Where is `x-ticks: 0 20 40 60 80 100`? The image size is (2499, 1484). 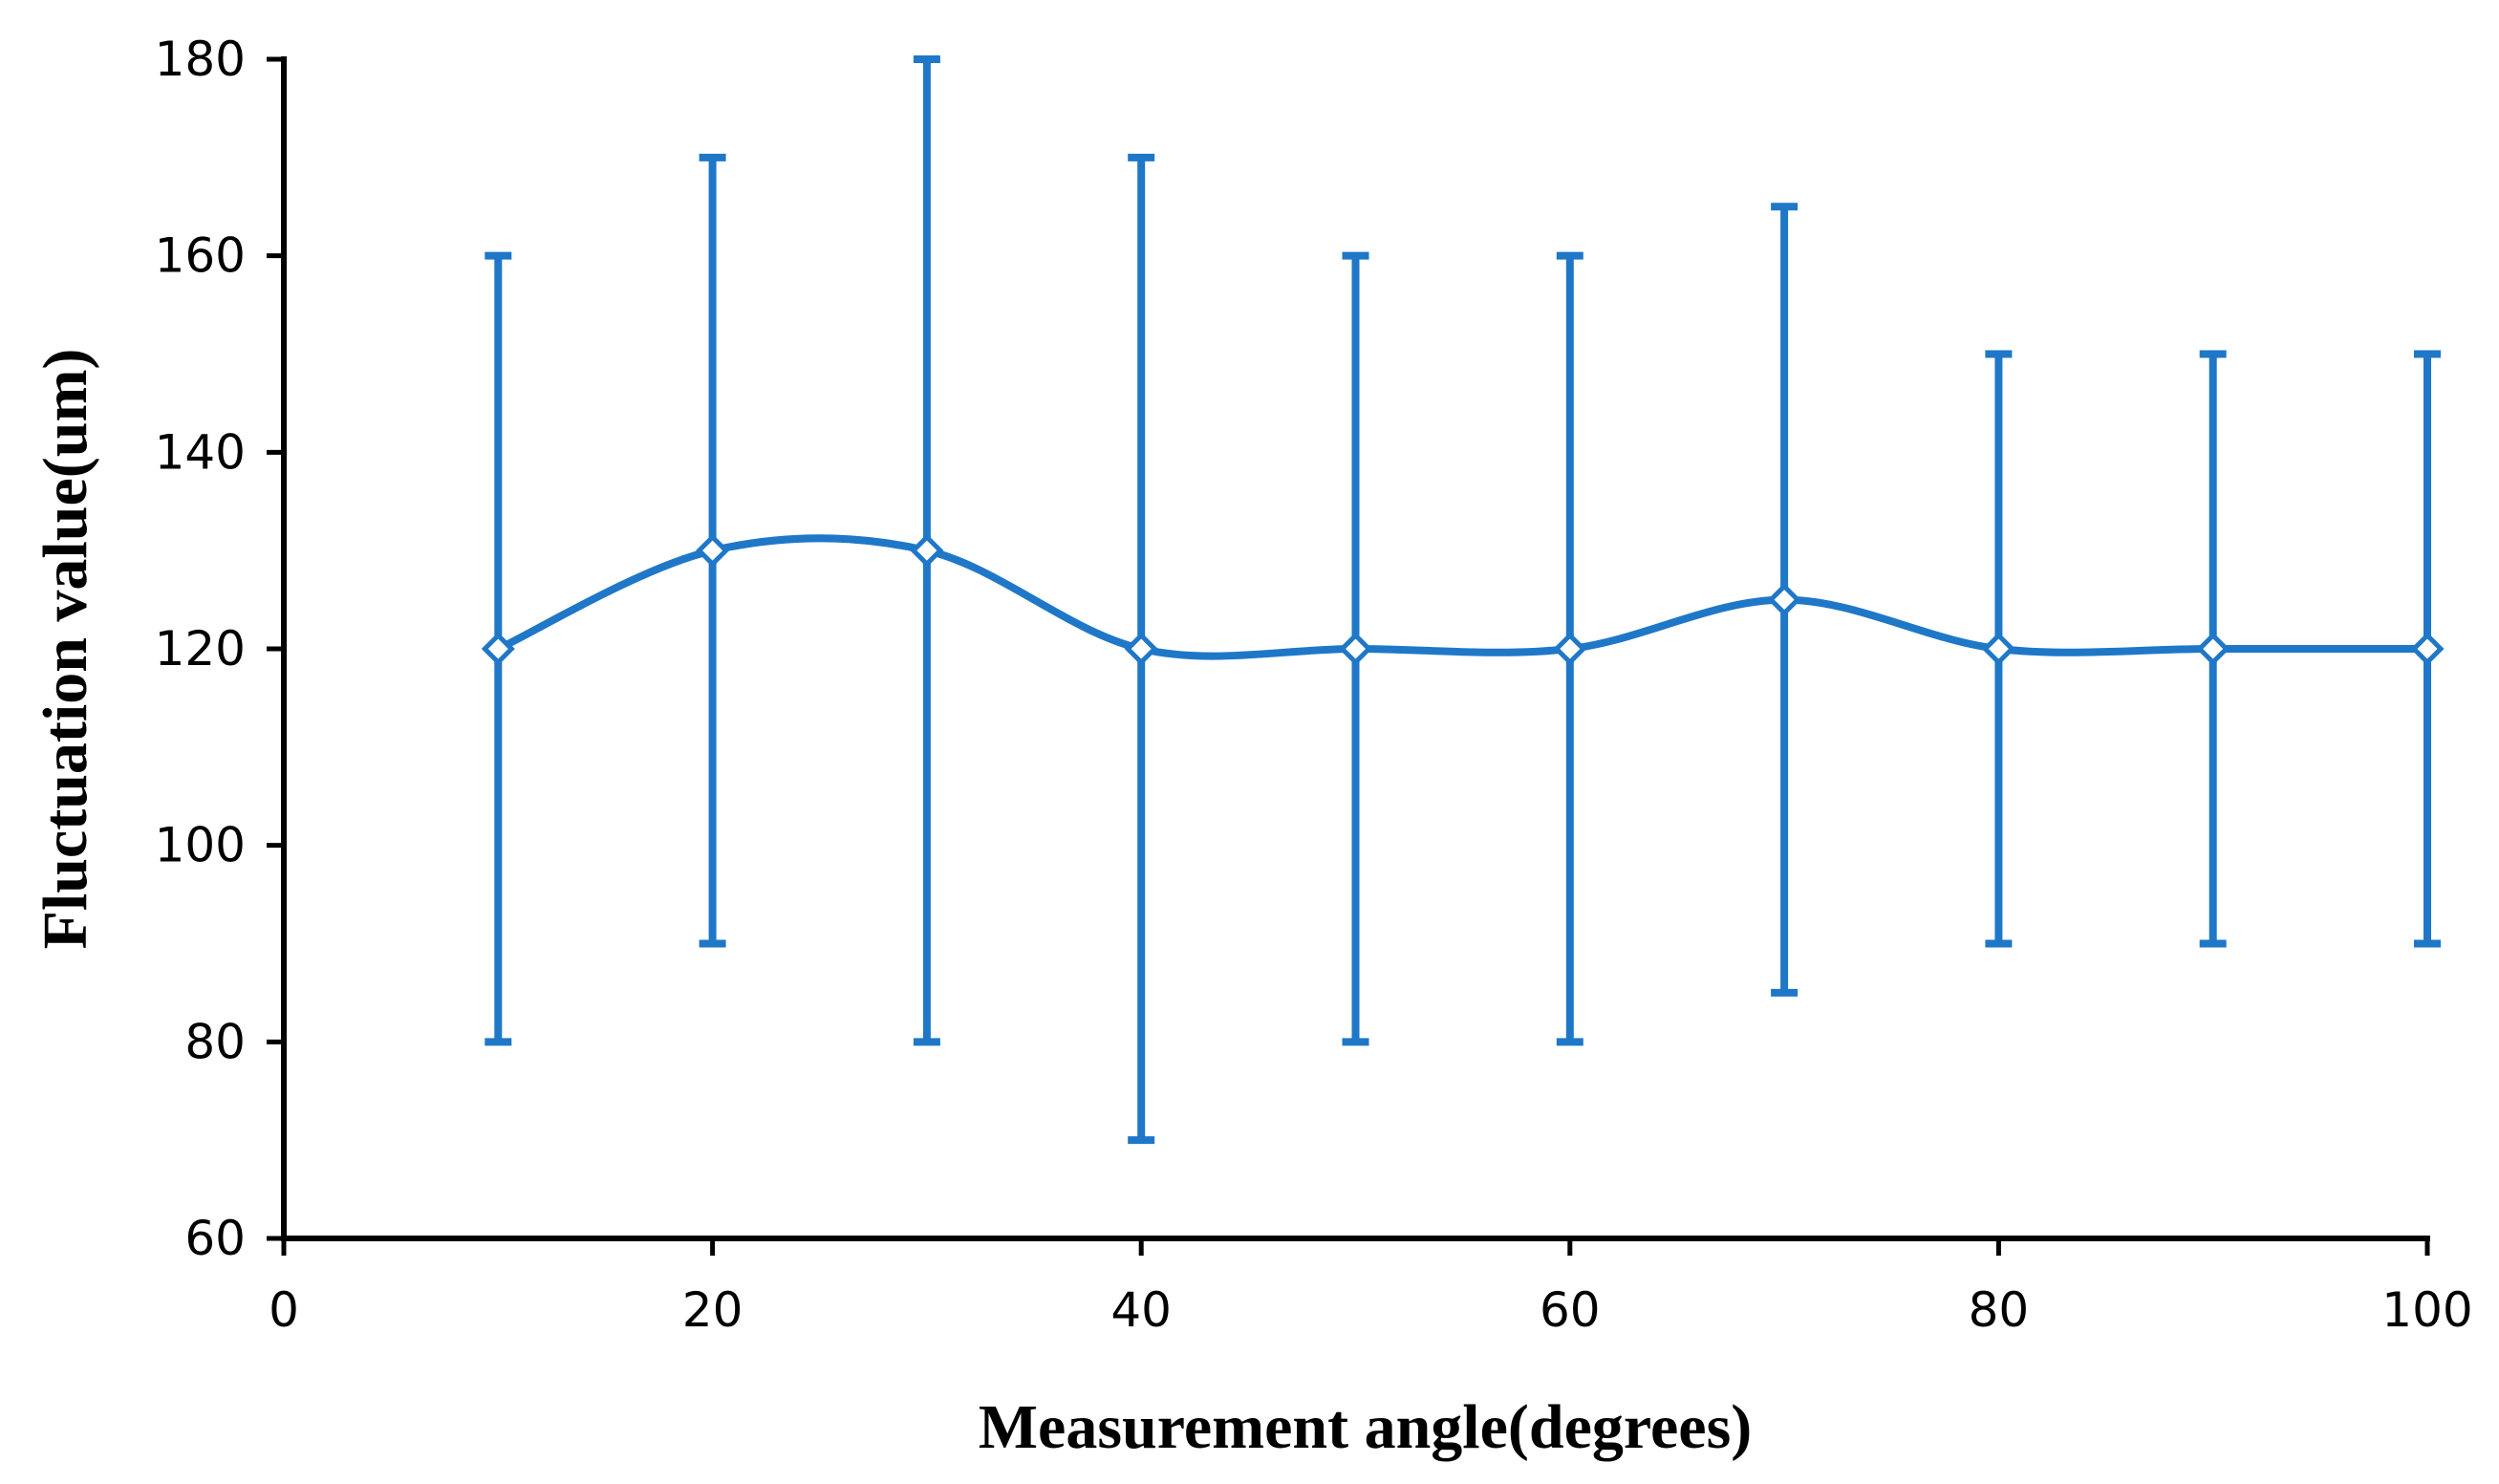
x-ticks: 0 20 40 60 80 100 is located at coordinates (1371, 1288).